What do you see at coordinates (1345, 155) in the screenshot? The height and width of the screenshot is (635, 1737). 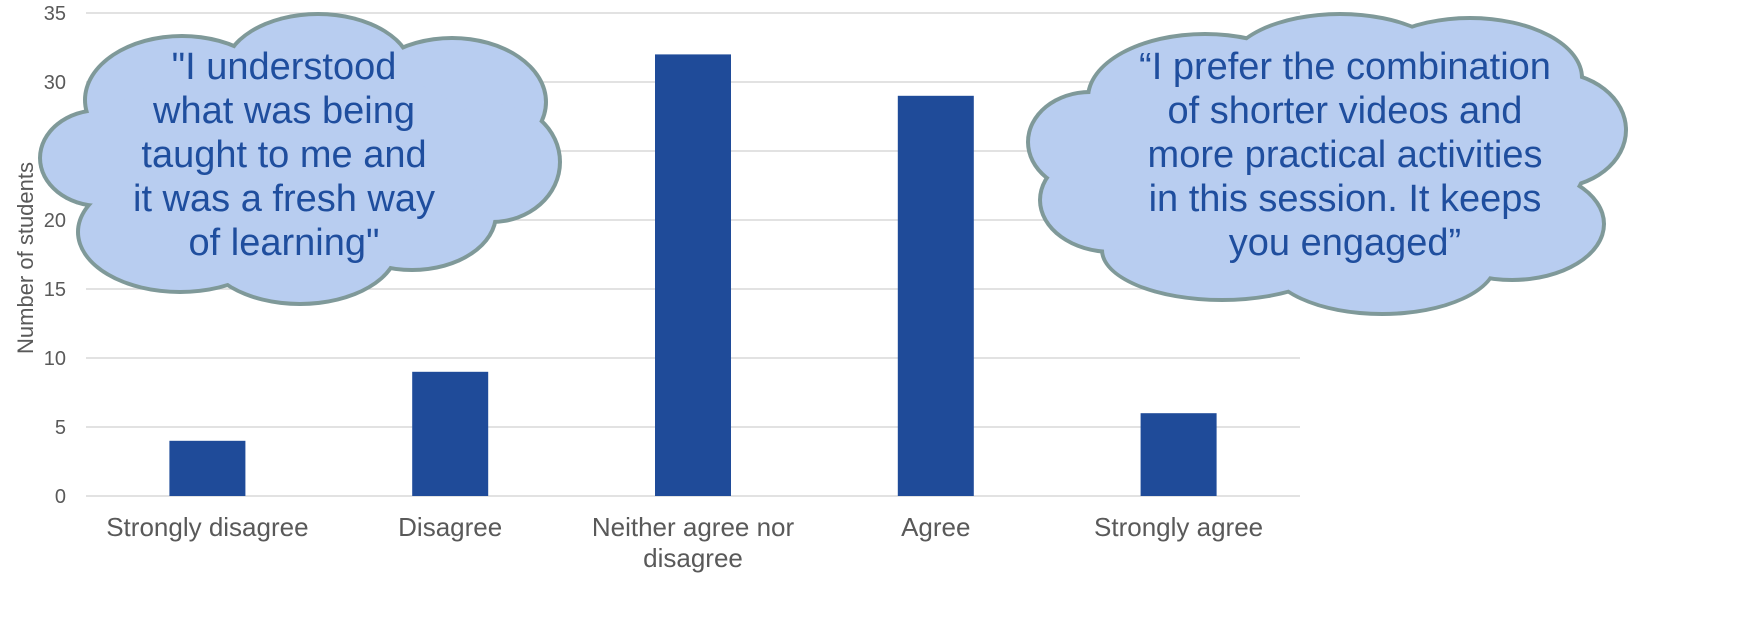 I see `cloud-quote-line: more practical activities` at bounding box center [1345, 155].